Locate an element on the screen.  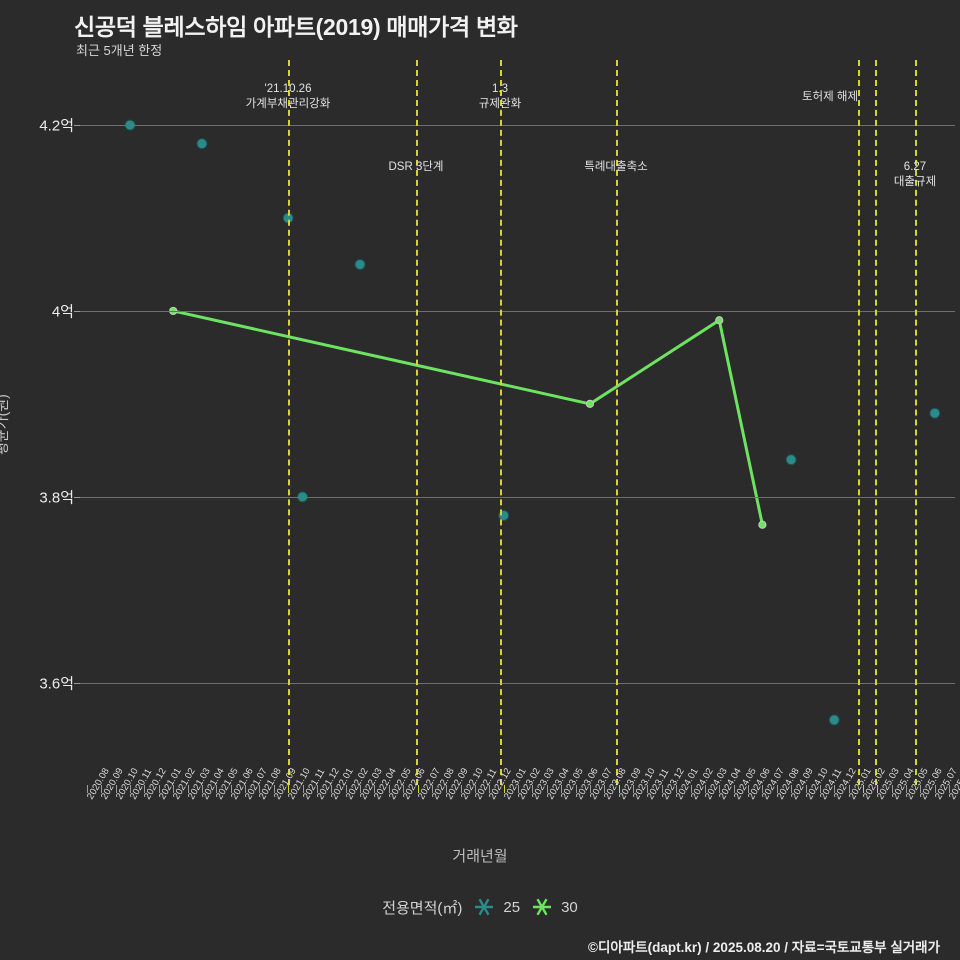
y-tick-label: 4억 is located at coordinates (62, 312).